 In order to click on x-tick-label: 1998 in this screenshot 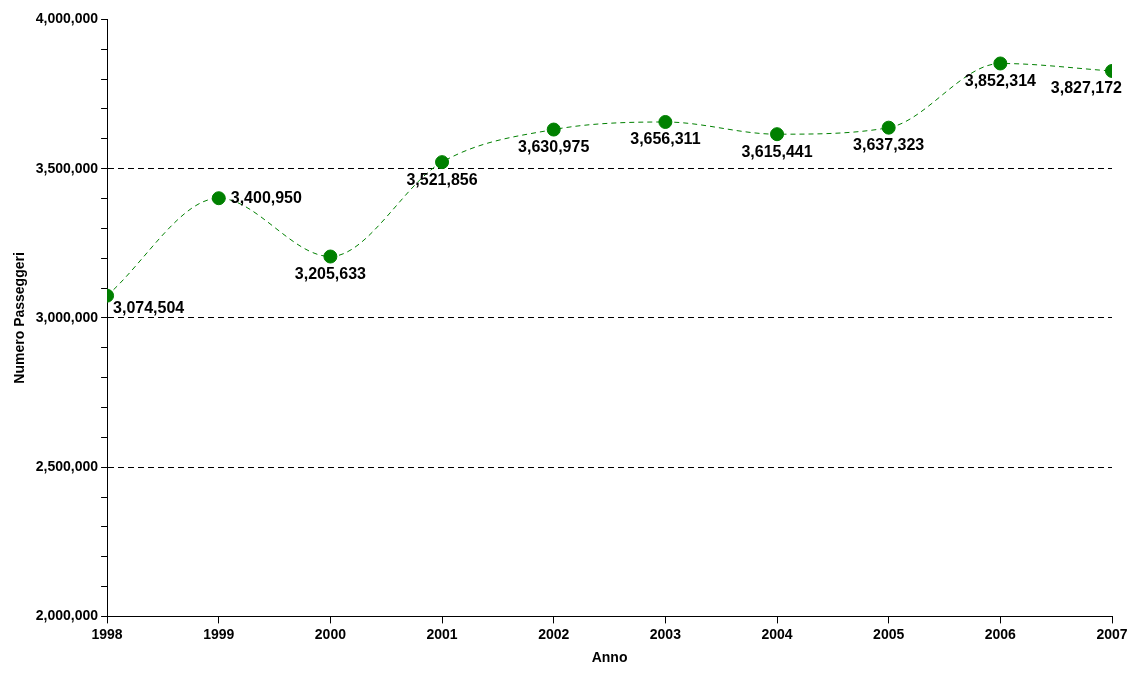, I will do `click(107, 633)`.